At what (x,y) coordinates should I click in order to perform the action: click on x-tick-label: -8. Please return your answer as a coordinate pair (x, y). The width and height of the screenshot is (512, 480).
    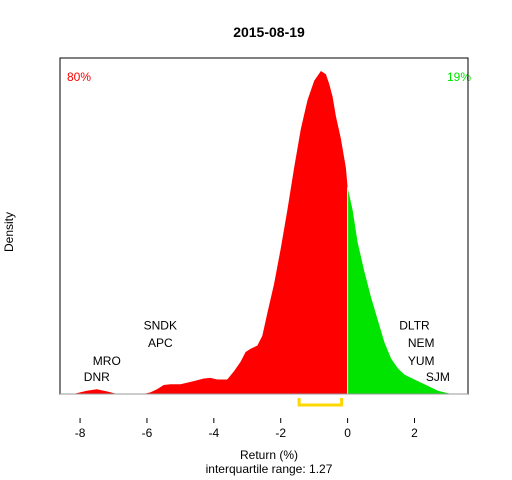
    Looking at the image, I should click on (80, 433).